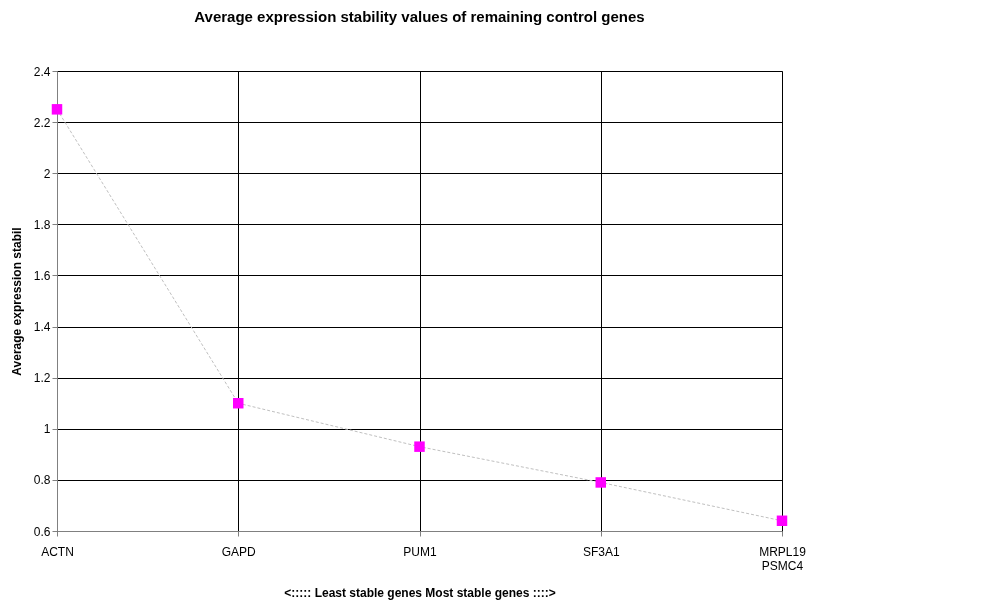 Image resolution: width=1004 pixels, height=614 pixels. What do you see at coordinates (47, 173) in the screenshot?
I see `y-tick-label: 2` at bounding box center [47, 173].